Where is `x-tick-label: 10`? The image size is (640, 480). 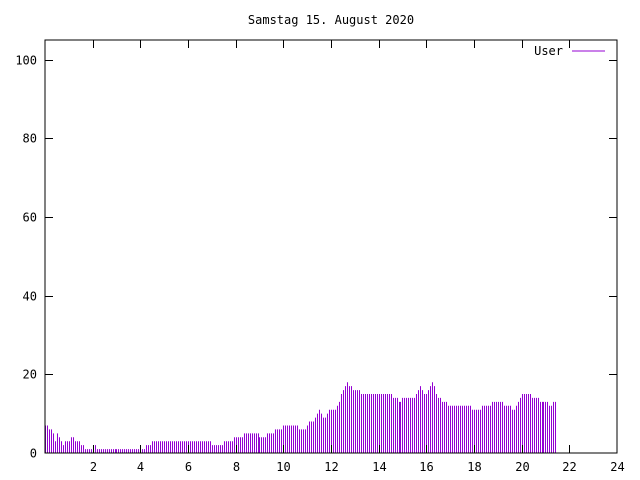 x-tick-label: 10 is located at coordinates (283, 467).